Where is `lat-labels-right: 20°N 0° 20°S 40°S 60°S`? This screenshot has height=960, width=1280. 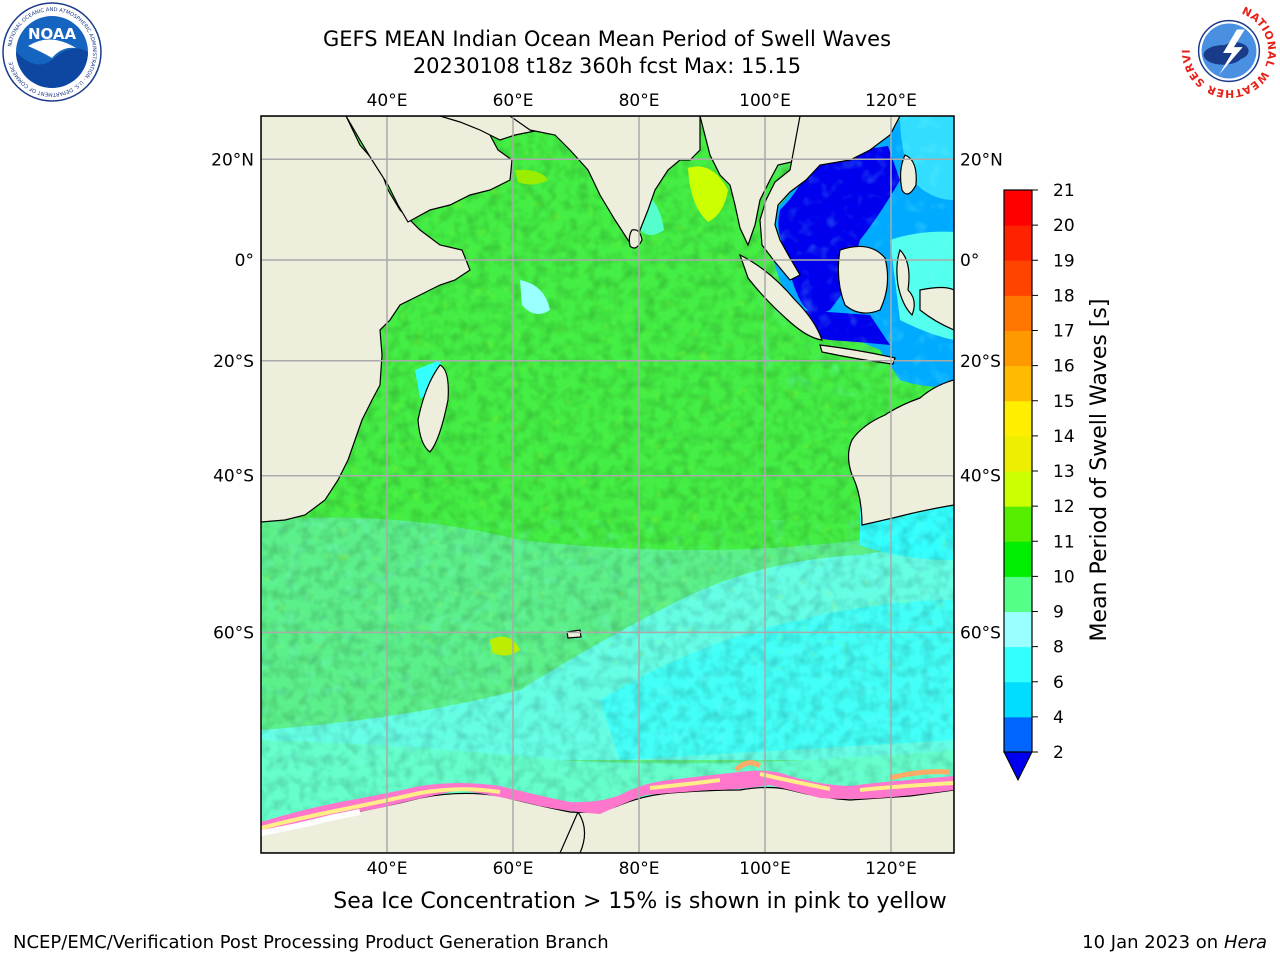 lat-labels-right: 20°N 0° 20°S 40°S 60°S is located at coordinates (981, 396).